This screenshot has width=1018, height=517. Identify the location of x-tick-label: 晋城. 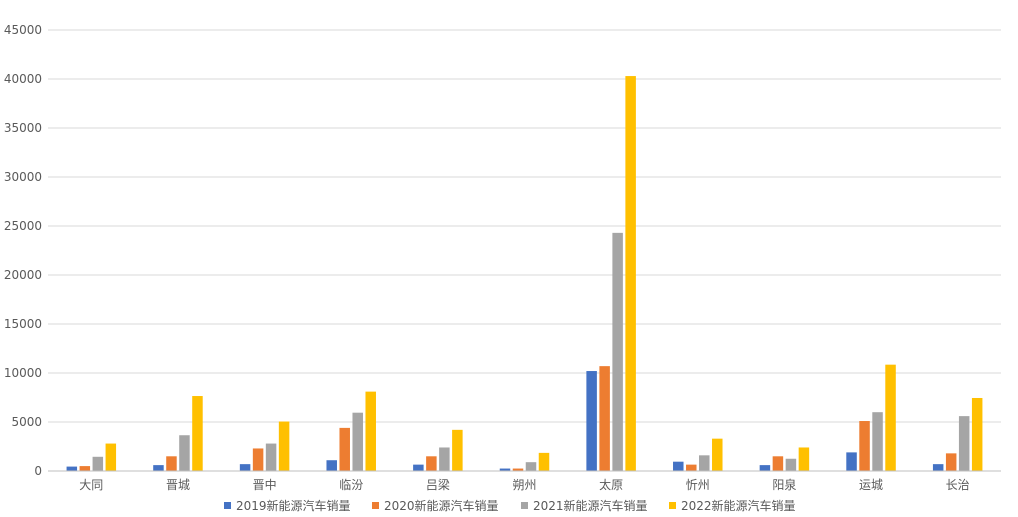
(178, 485).